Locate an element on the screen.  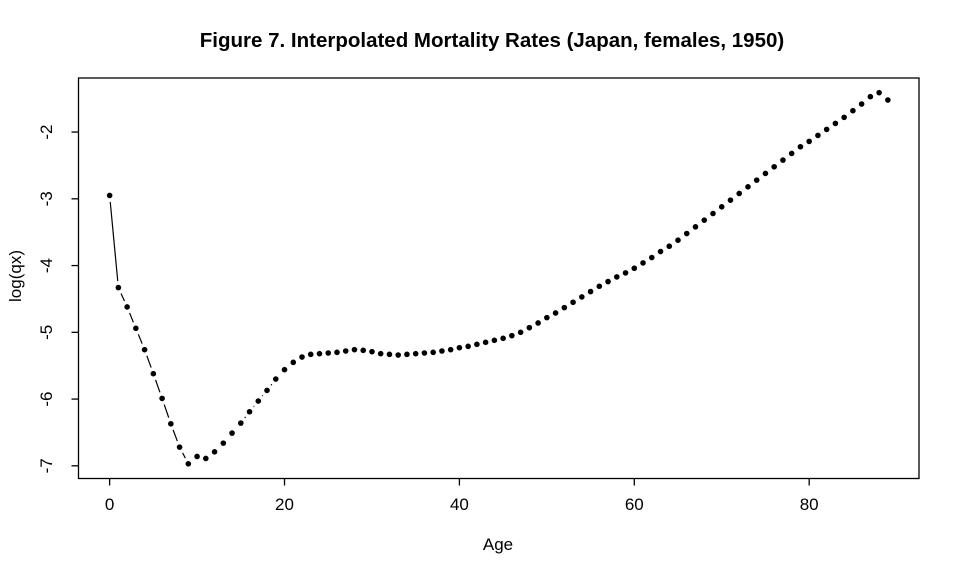
y-tick-label: -5 is located at coordinates (46, 332).